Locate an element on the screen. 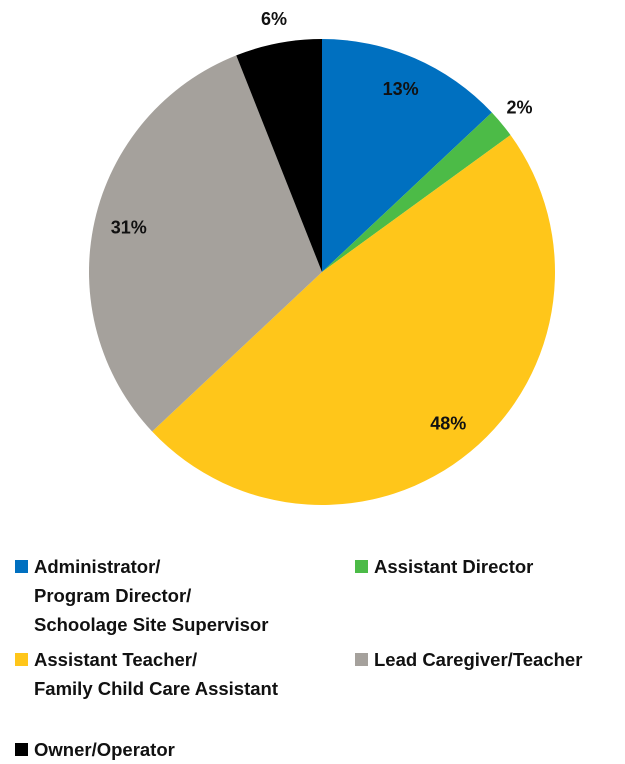 This screenshot has height=764, width=625. legend-label: Owner/Operator is located at coordinates (104, 749).